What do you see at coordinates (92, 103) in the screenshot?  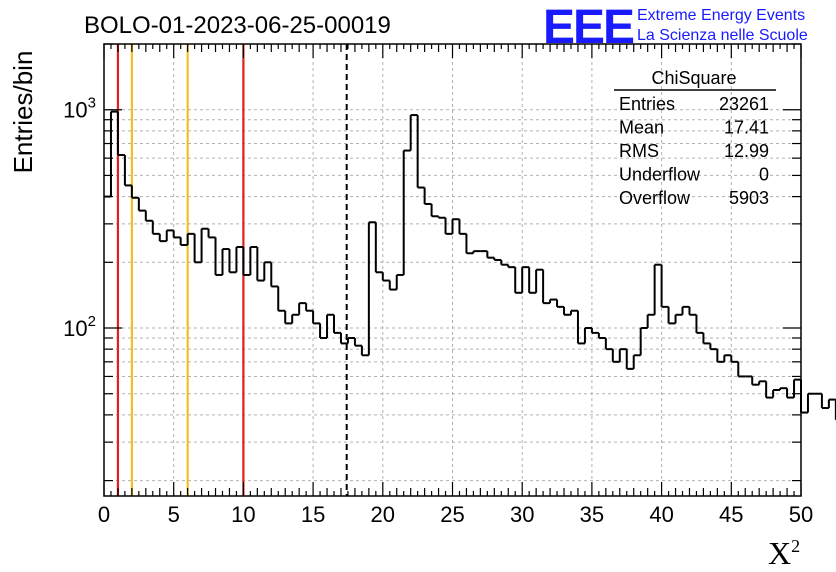 I see `y-tick-label-exponent: 3` at bounding box center [92, 103].